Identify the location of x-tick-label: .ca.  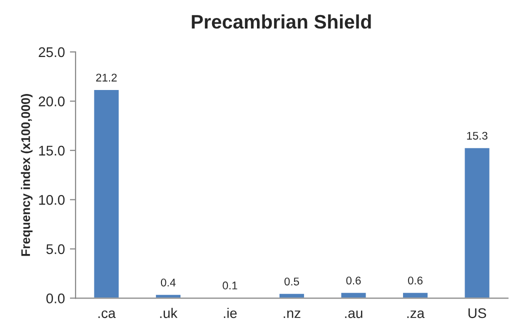
(107, 314).